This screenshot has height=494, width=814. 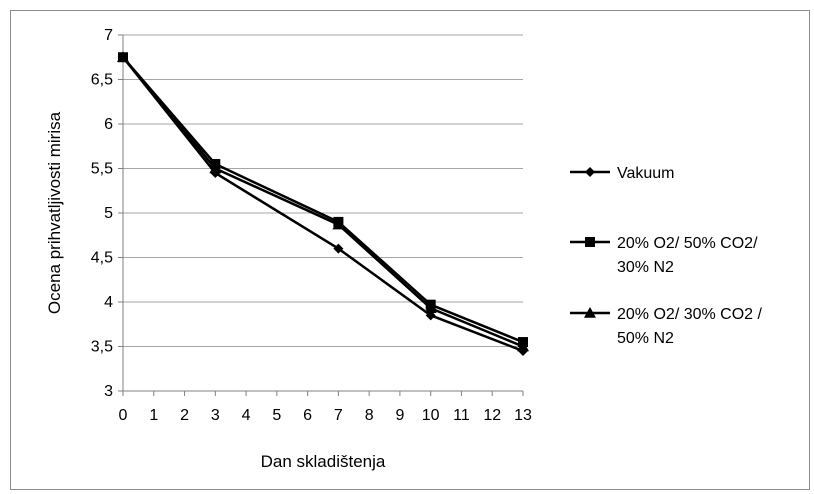 I want to click on legend-label: Vakuum, so click(x=646, y=173).